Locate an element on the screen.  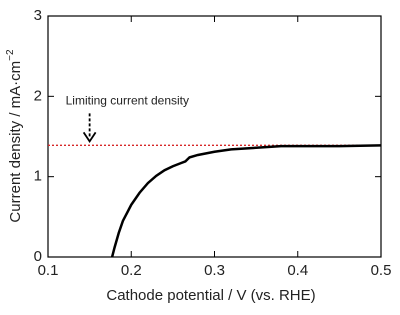
annotation: Limiting current density is located at coordinates (127, 101).